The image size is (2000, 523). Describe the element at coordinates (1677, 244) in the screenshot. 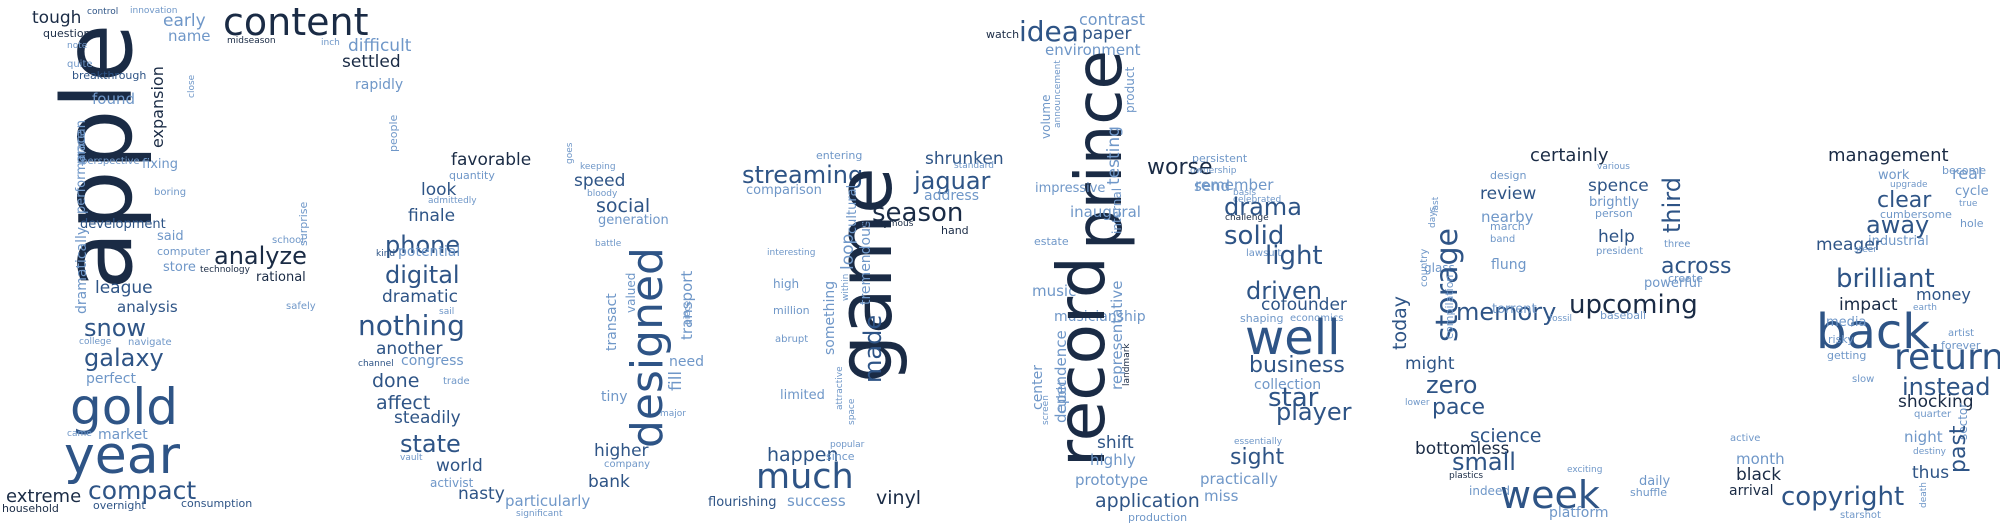

I see `word-three: three` at that location.